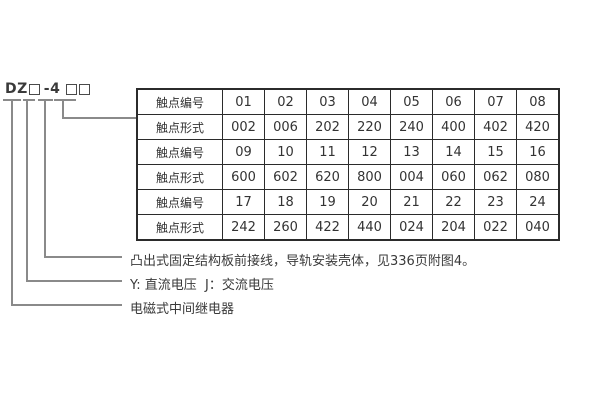 The width and height of the screenshot is (600, 400). What do you see at coordinates (243, 152) in the screenshot?
I see `table-cell: 09` at bounding box center [243, 152].